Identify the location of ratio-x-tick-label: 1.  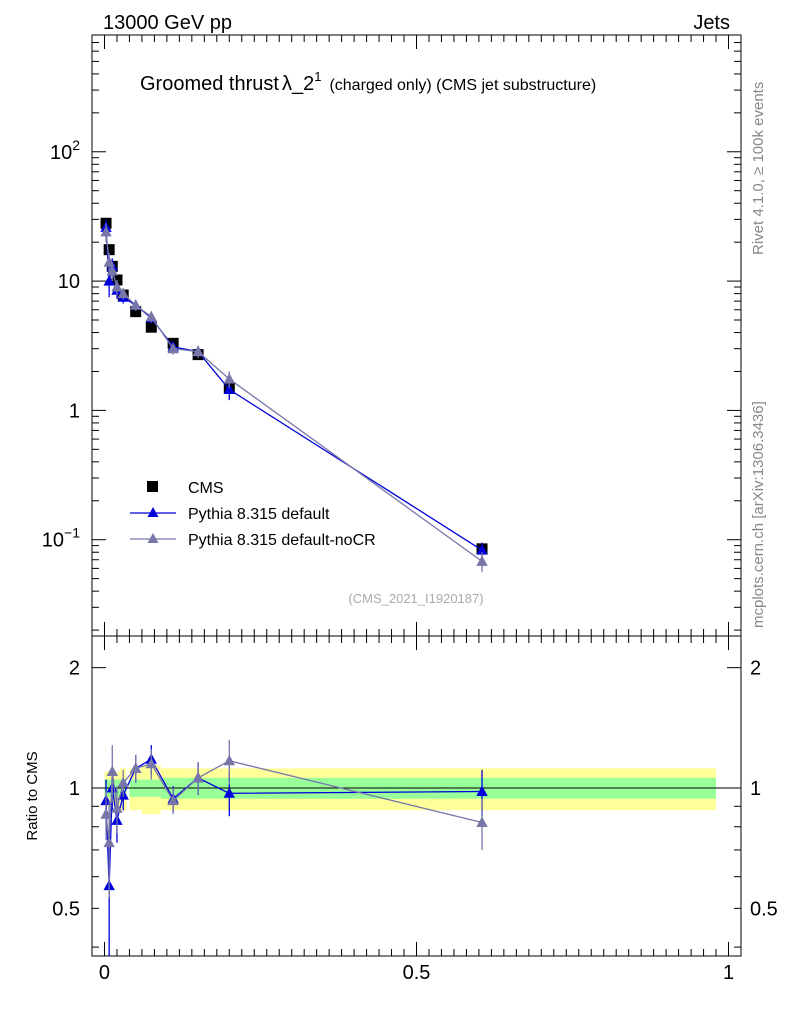
(728, 973).